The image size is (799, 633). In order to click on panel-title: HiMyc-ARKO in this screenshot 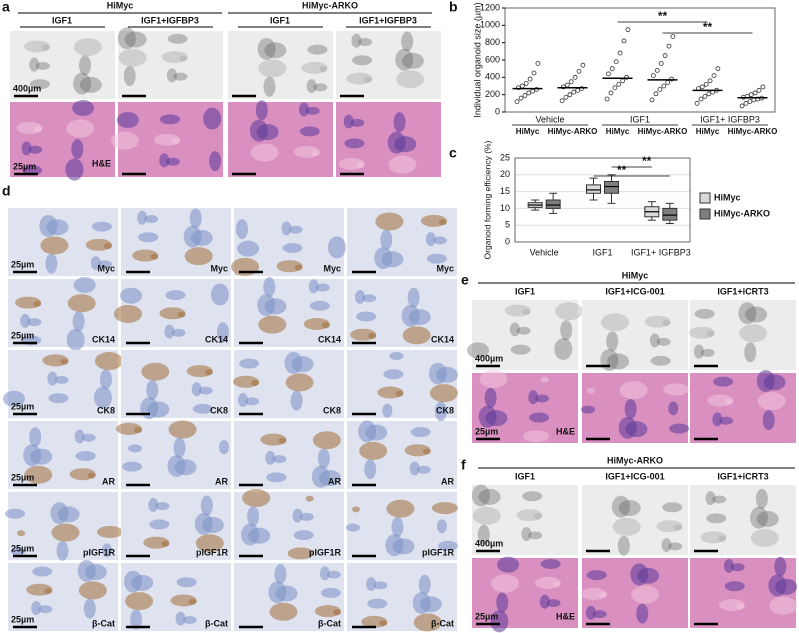, I will do `click(635, 460)`.